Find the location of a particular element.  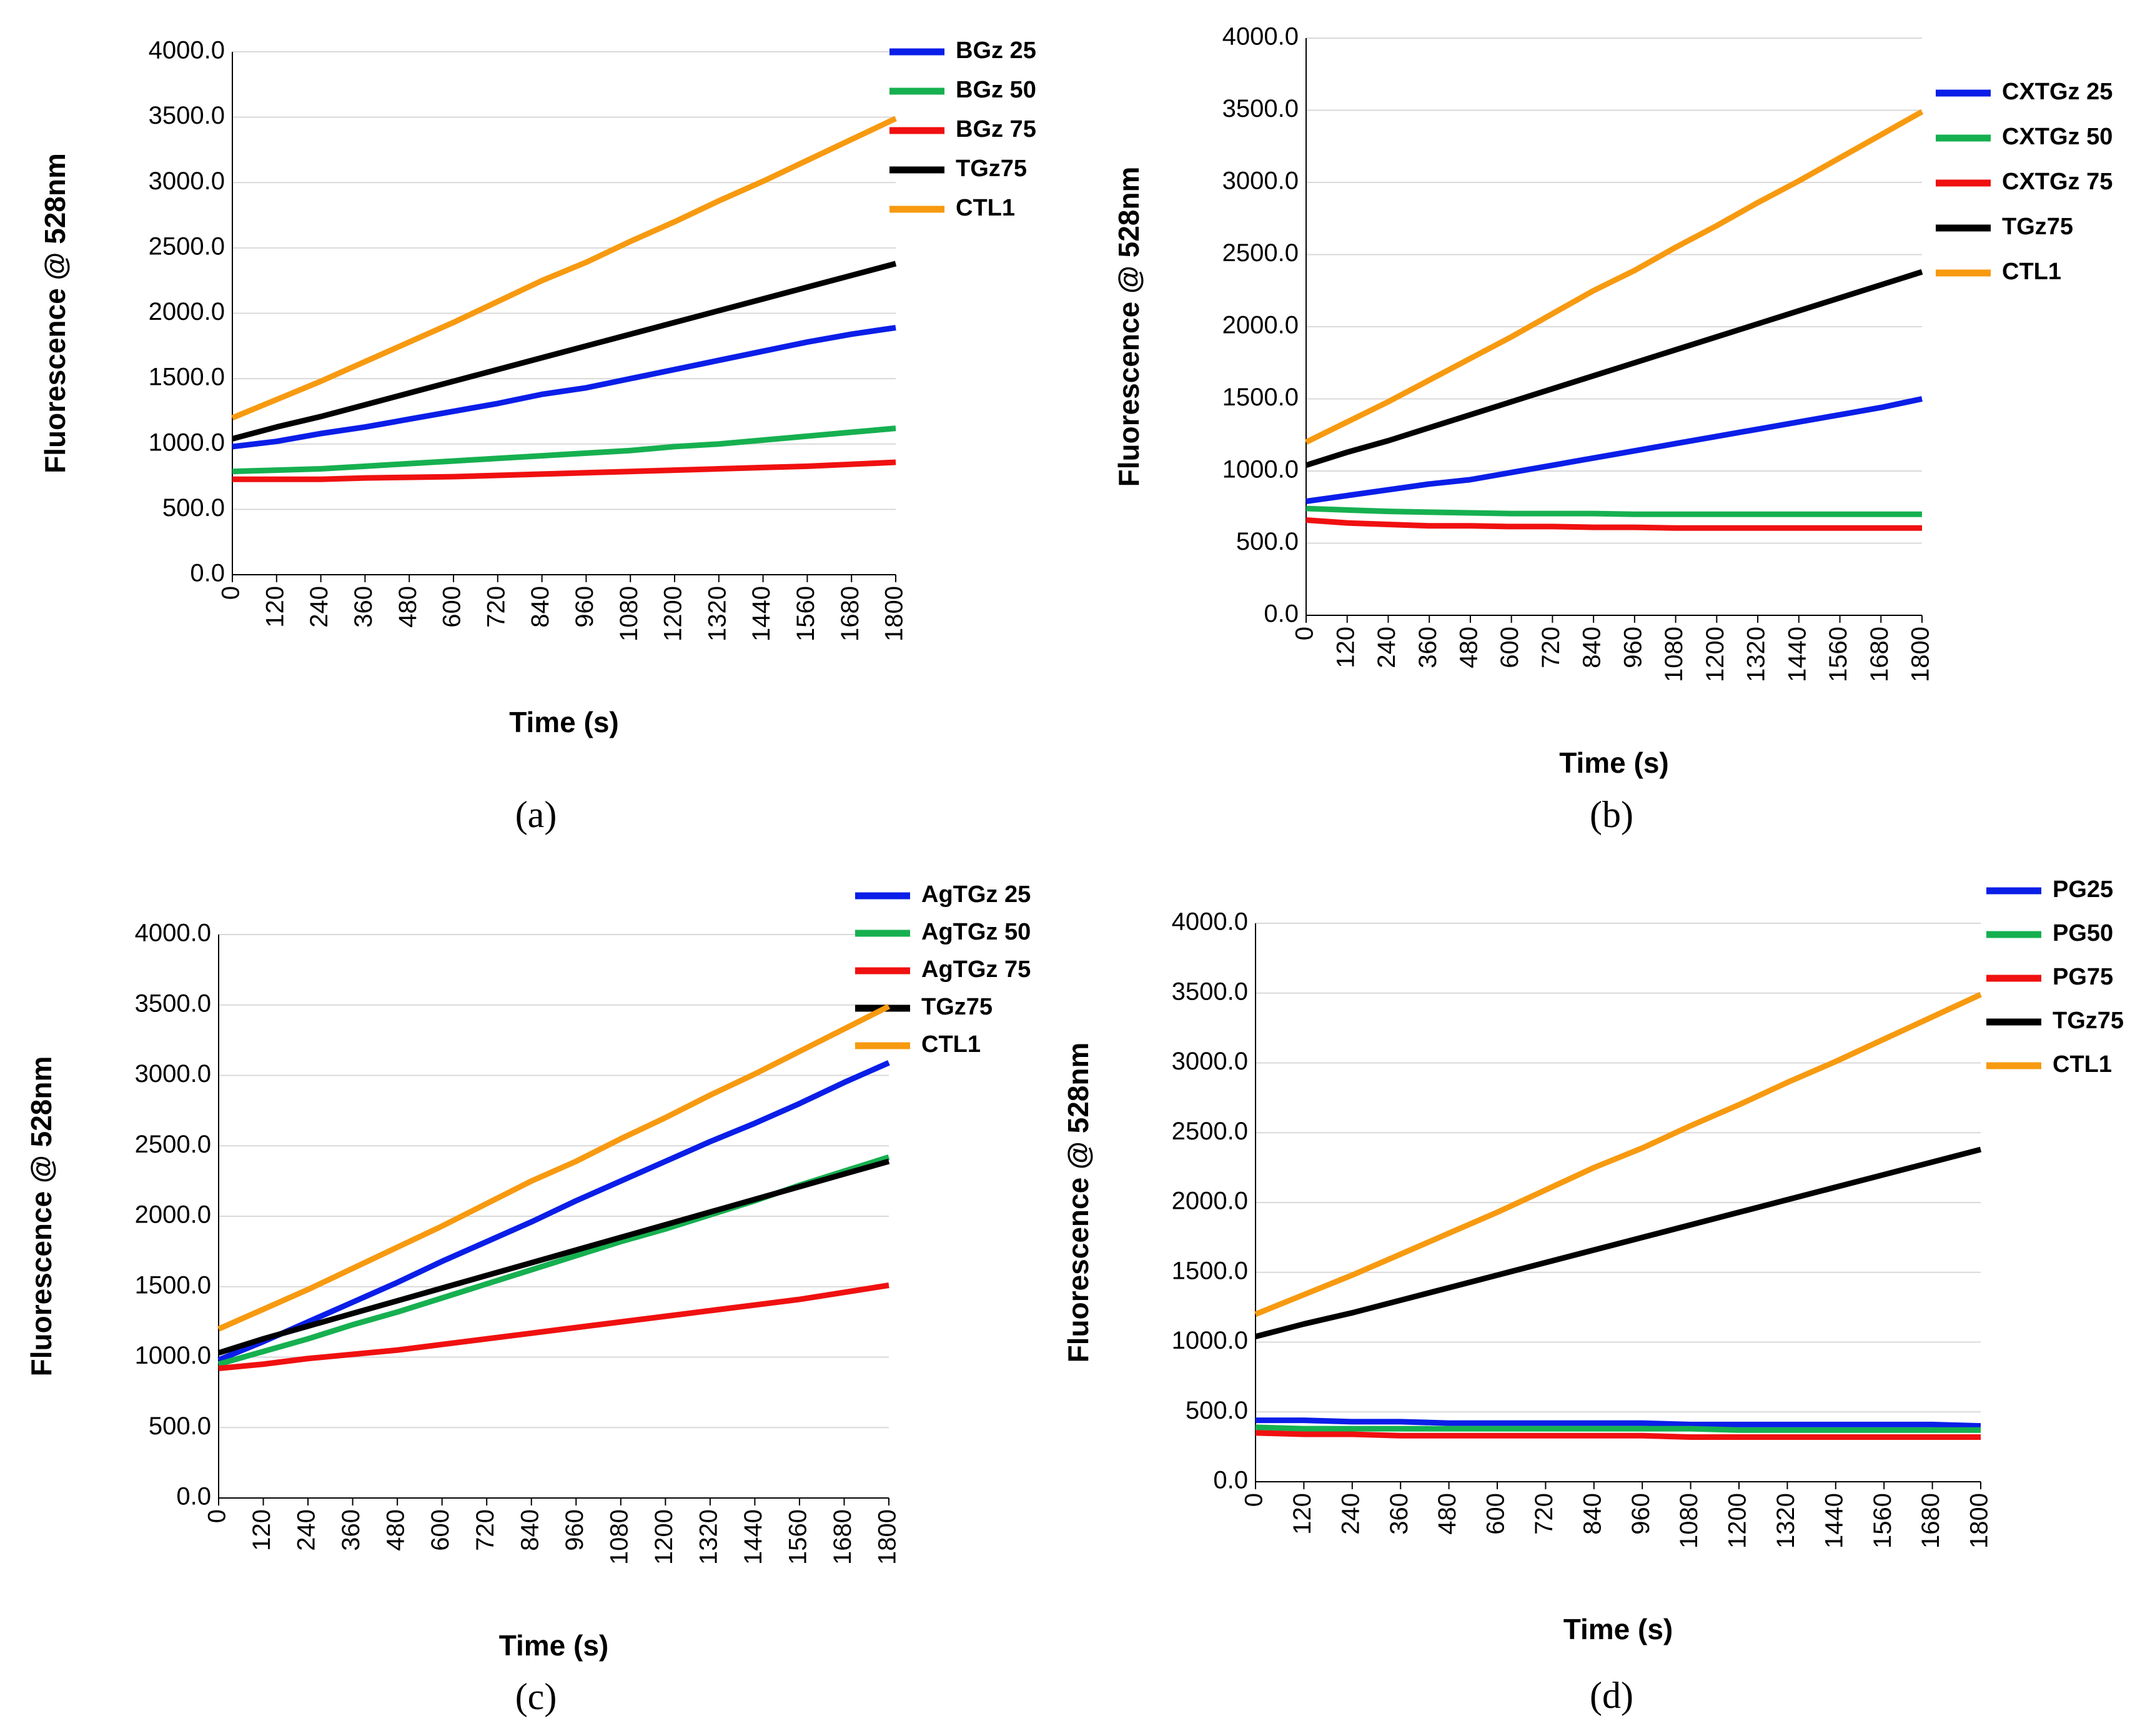

legend-label: AgTGz 50 is located at coordinates (976, 932).